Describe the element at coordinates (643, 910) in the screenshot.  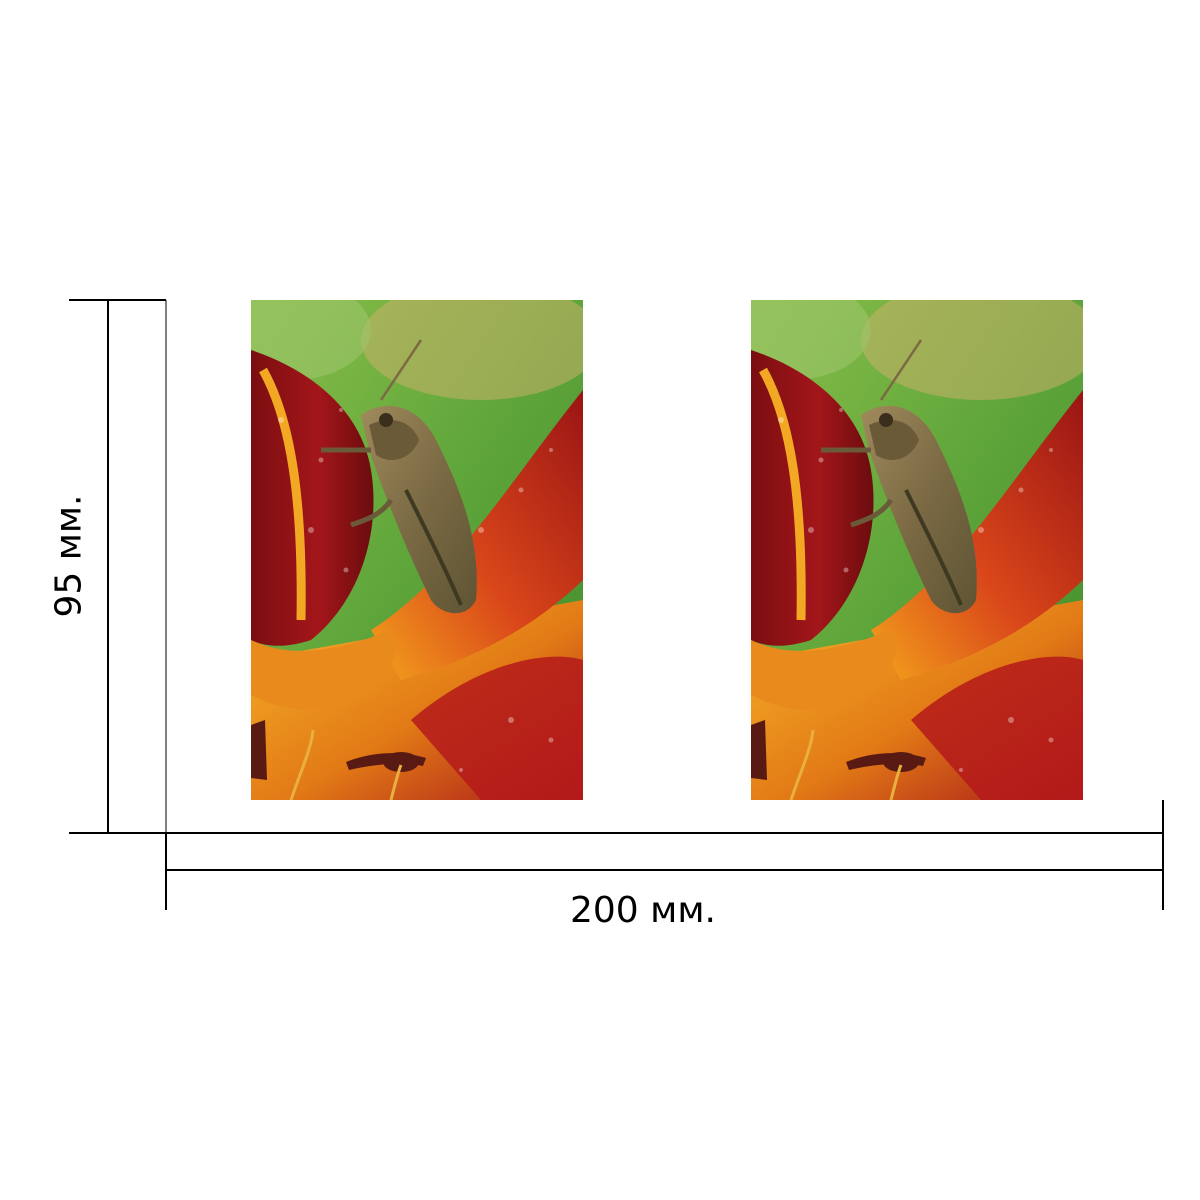
I see `width-label: 200 мм.` at that location.